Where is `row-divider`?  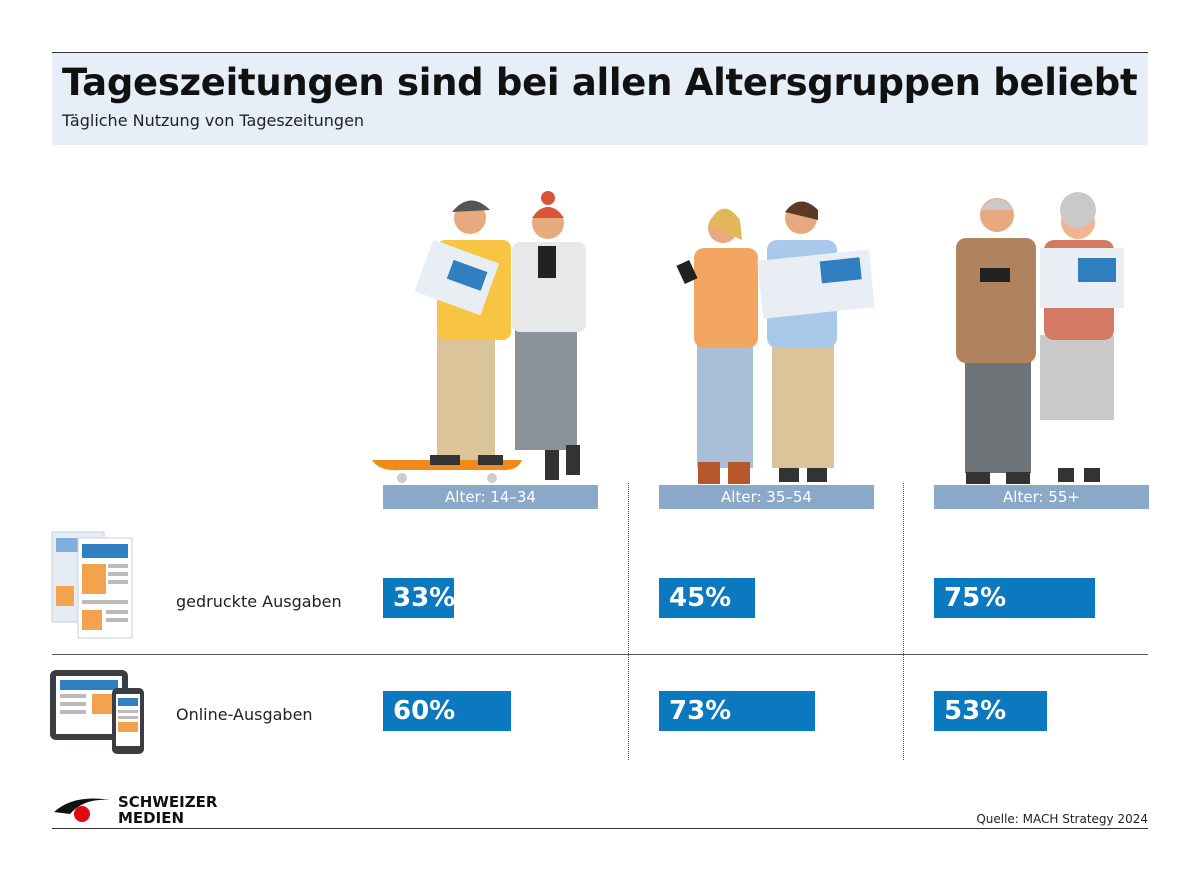
row-divider is located at coordinates (600, 654).